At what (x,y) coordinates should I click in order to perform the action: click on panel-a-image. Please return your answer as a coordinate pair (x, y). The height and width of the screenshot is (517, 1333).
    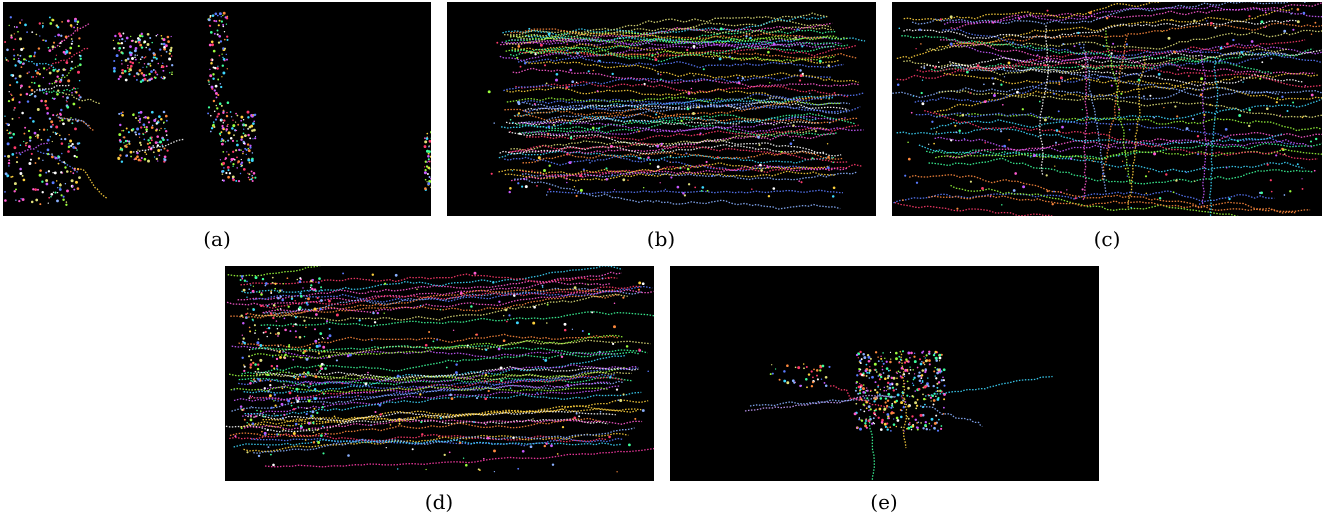
    Looking at the image, I should click on (217, 109).